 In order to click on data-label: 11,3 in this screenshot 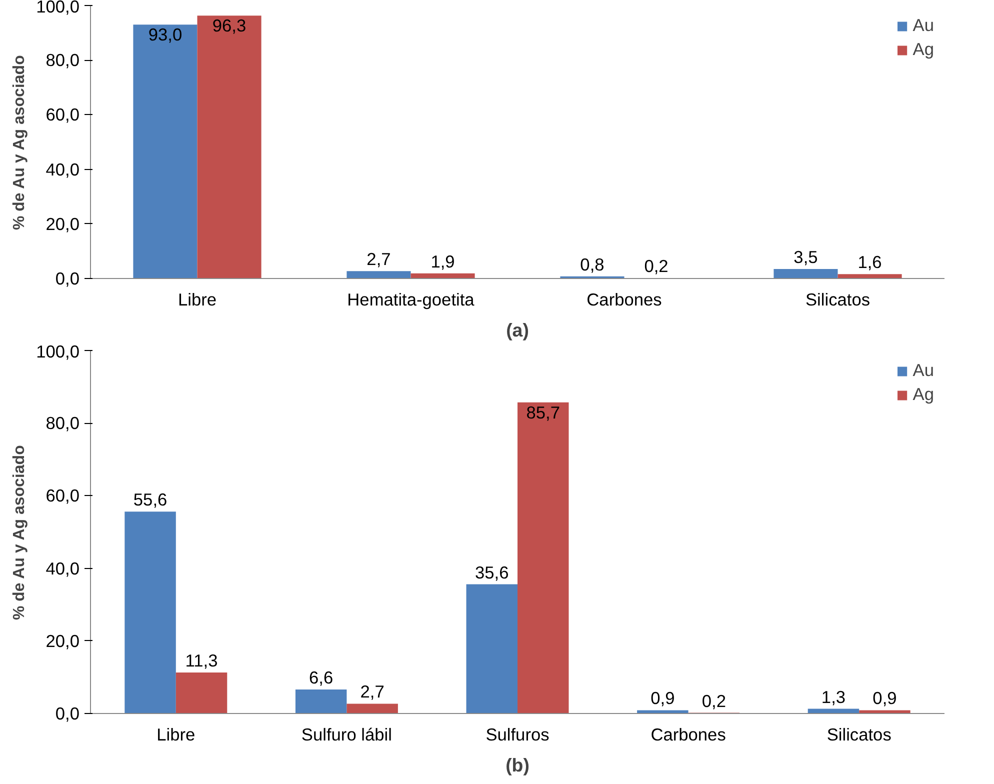, I will do `click(201, 660)`.